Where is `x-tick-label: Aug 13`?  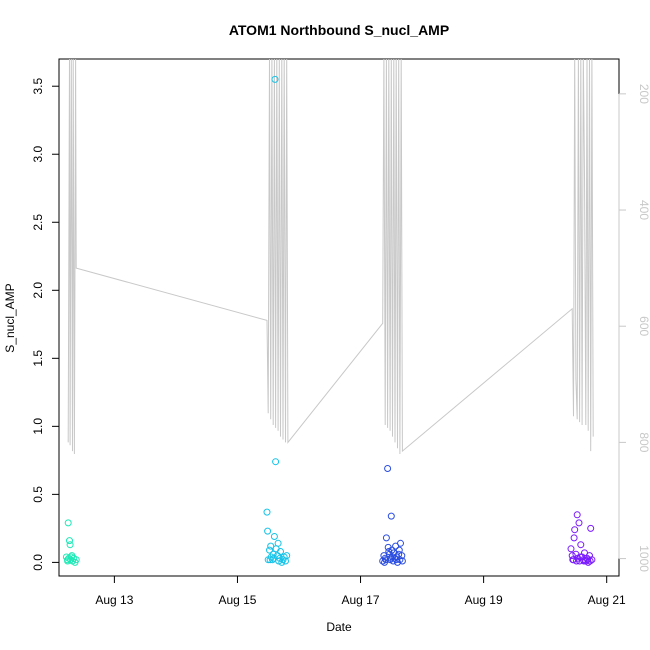 x-tick-label: Aug 13 is located at coordinates (114, 600).